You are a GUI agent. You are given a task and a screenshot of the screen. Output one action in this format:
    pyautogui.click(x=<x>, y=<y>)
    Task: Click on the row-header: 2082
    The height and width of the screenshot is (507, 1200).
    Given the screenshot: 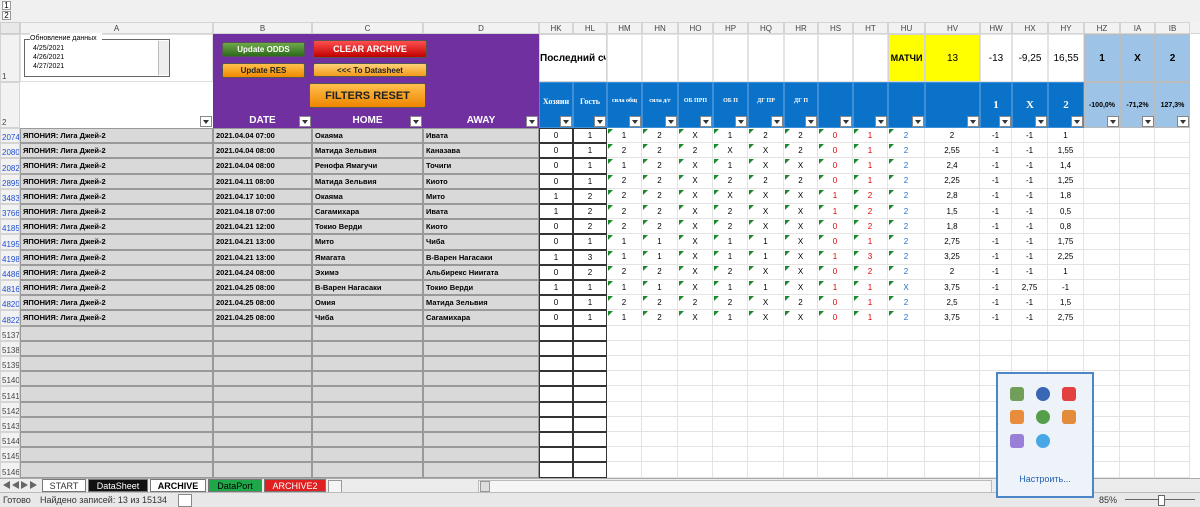 What is the action you would take?
    pyautogui.click(x=10, y=166)
    